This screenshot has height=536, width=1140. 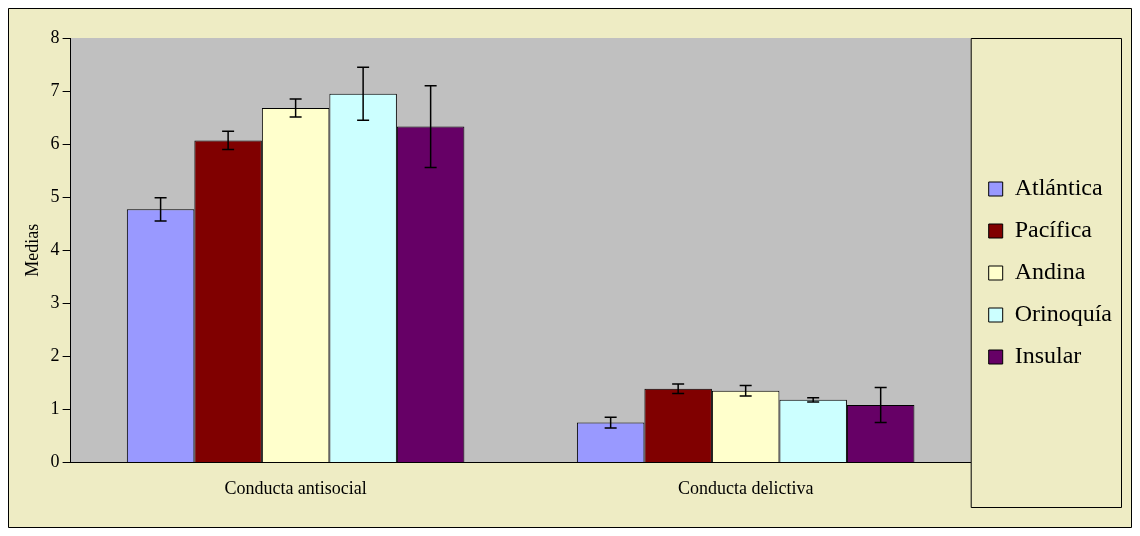 What do you see at coordinates (55, 301) in the screenshot?
I see `y-tick-label: 3` at bounding box center [55, 301].